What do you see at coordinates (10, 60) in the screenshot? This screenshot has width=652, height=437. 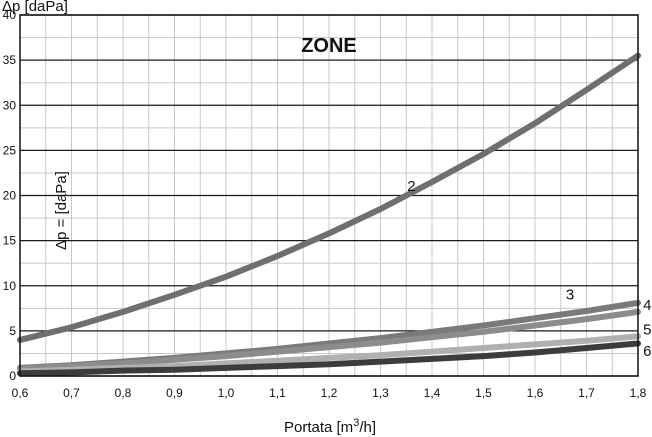 I see `y-tick-label: 35` at bounding box center [10, 60].